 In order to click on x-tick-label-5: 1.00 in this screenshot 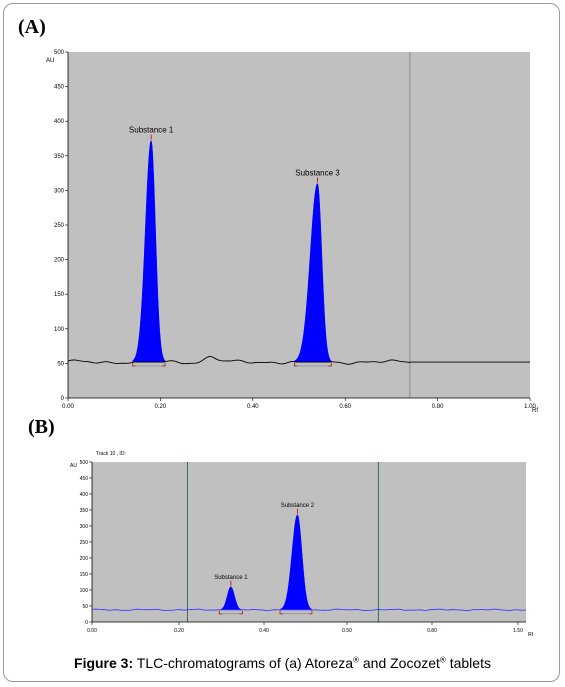, I will do `click(530, 407)`.